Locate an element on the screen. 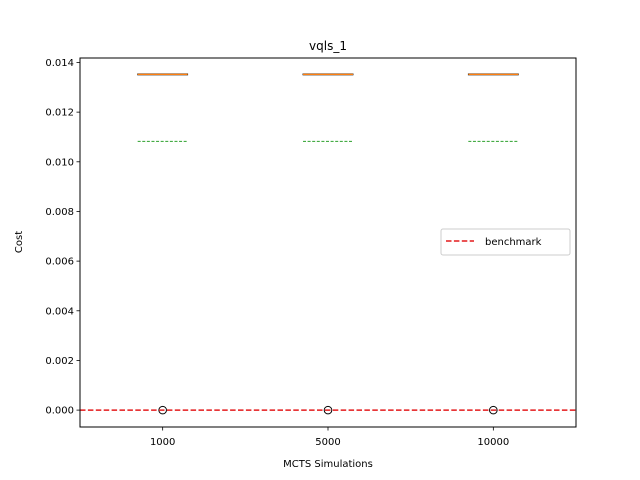  y-axis: 0.000 0.002 0.004 0.006 0.008 0.010 0.012 0.014 is located at coordinates (62, 237).